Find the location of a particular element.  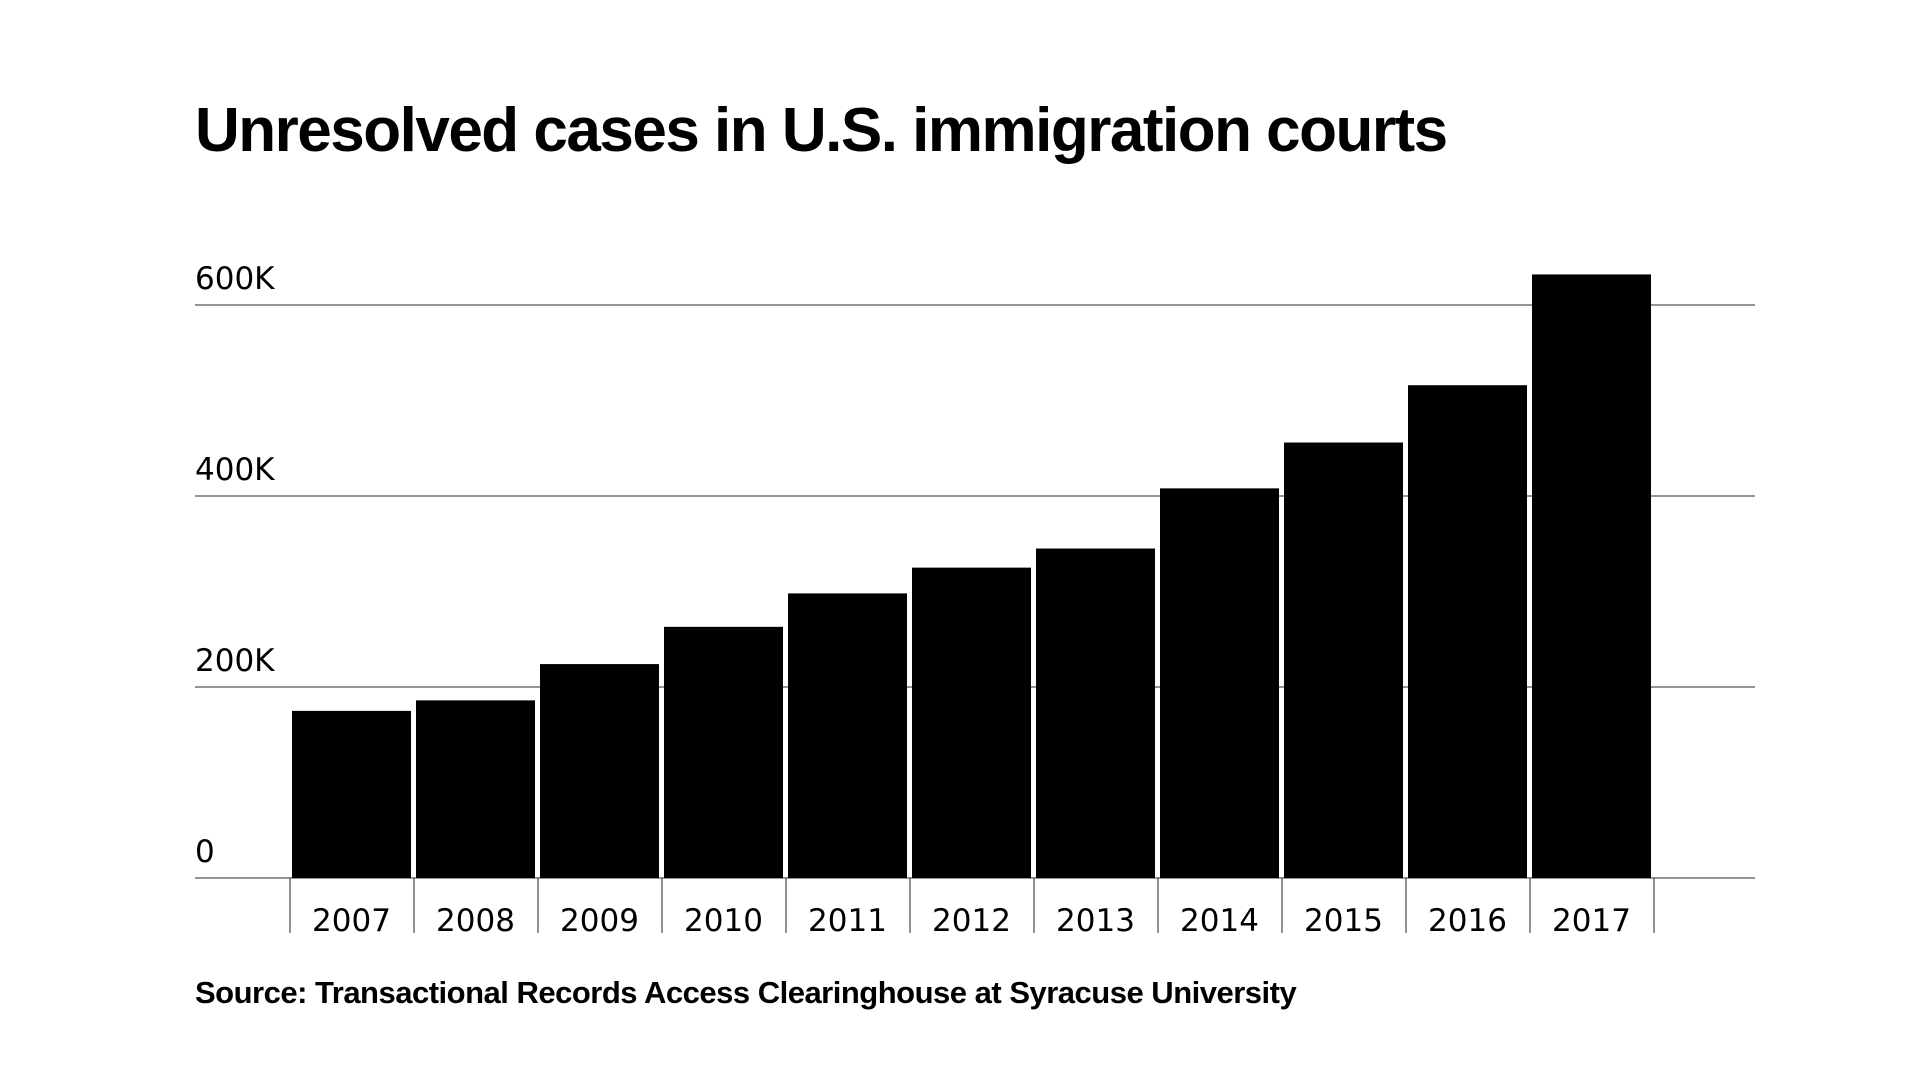

bar-2015 is located at coordinates (1343, 660).